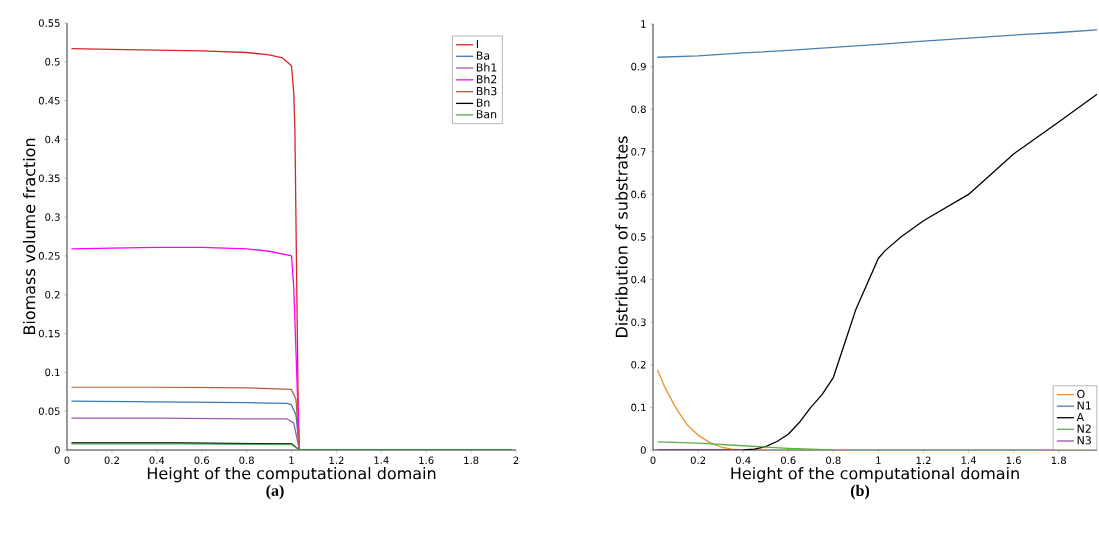  I want to click on legend-label: N1, so click(1084, 405).